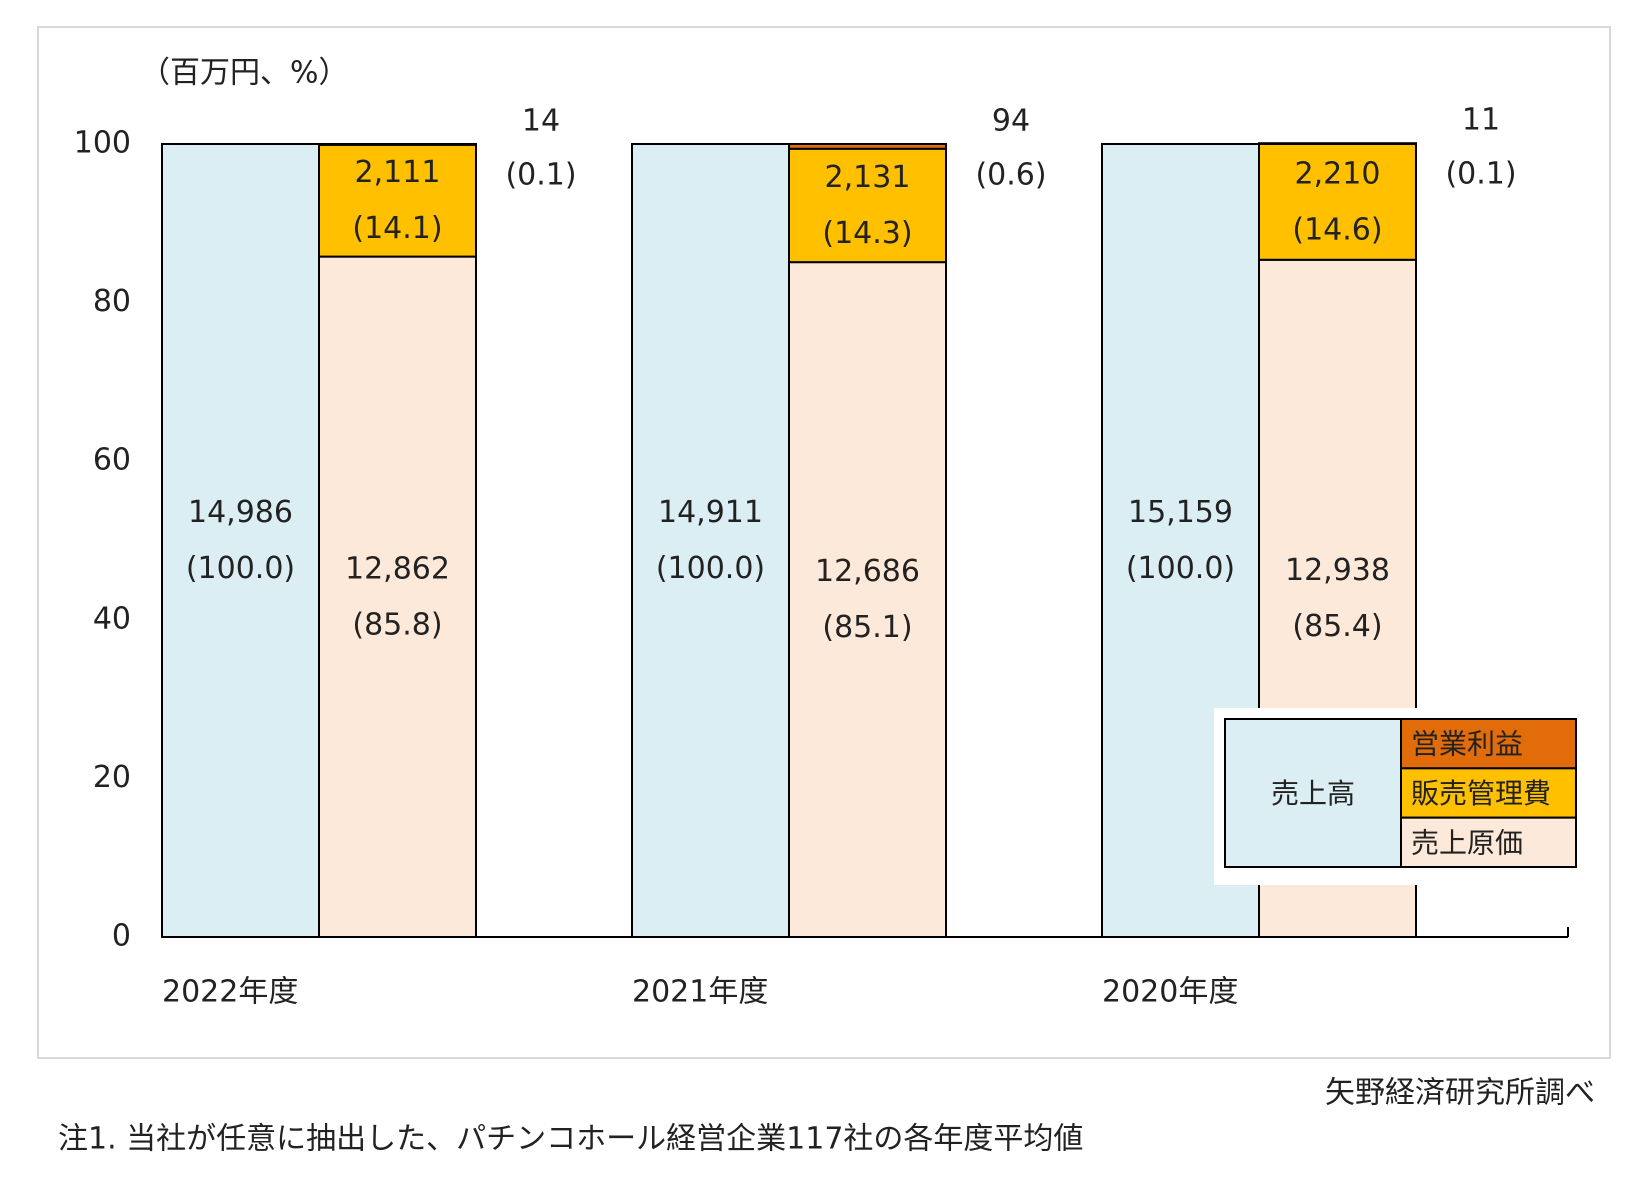  Describe the element at coordinates (868, 177) in the screenshot. I see `amount-label: 2,131` at that location.